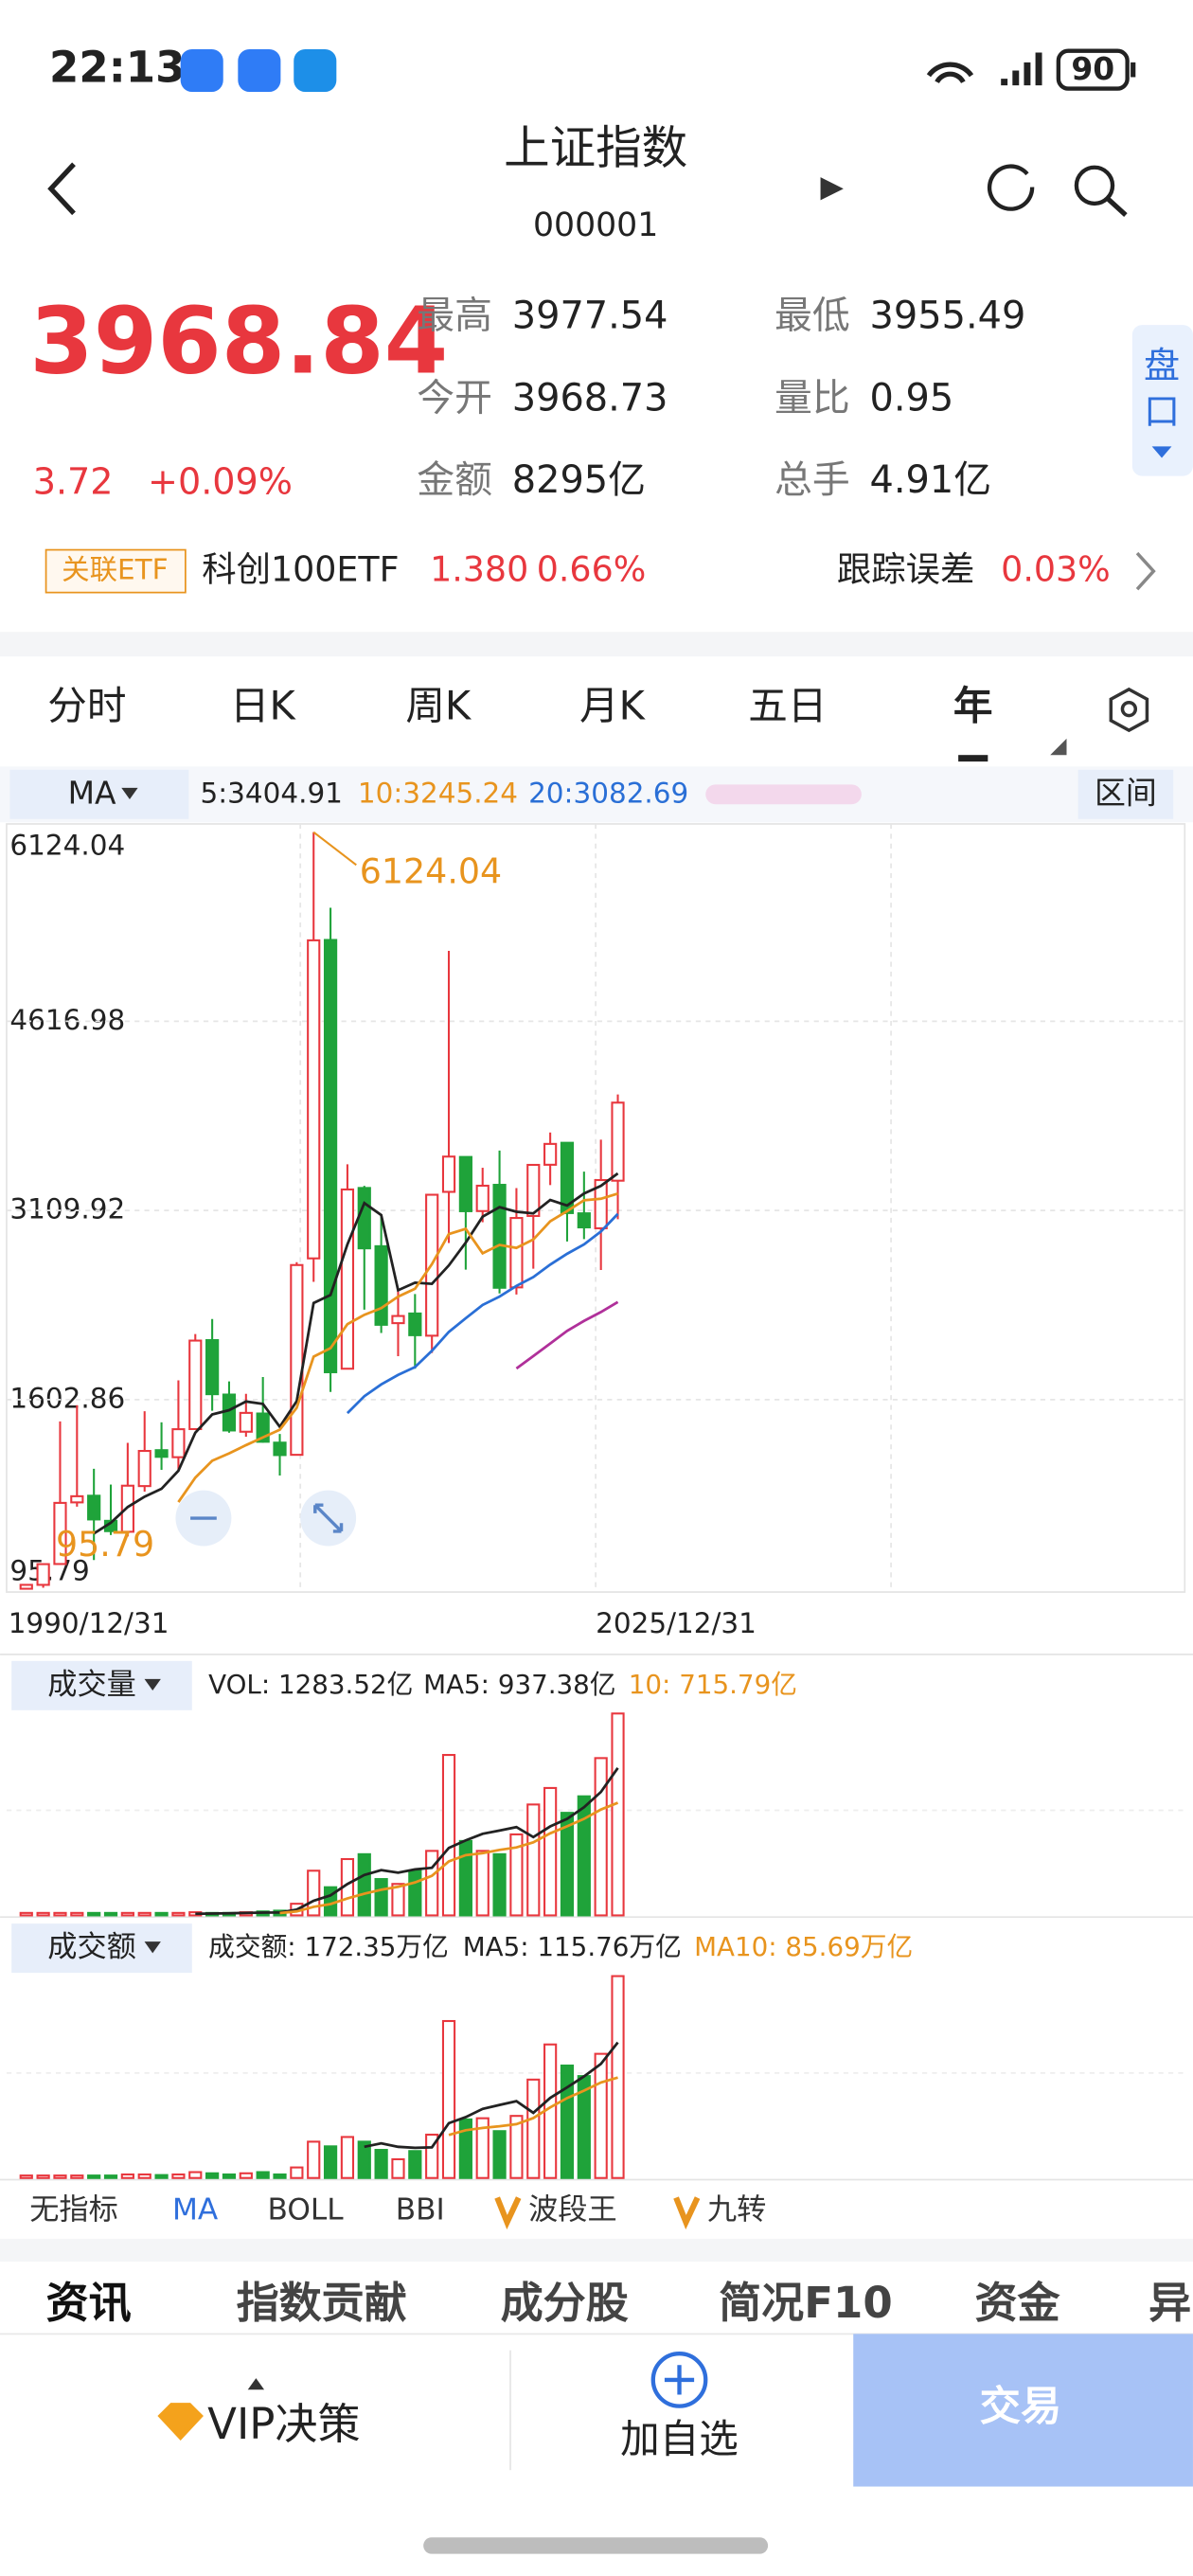  Describe the element at coordinates (613, 706) in the screenshot. I see `period-tab: 月K` at that location.